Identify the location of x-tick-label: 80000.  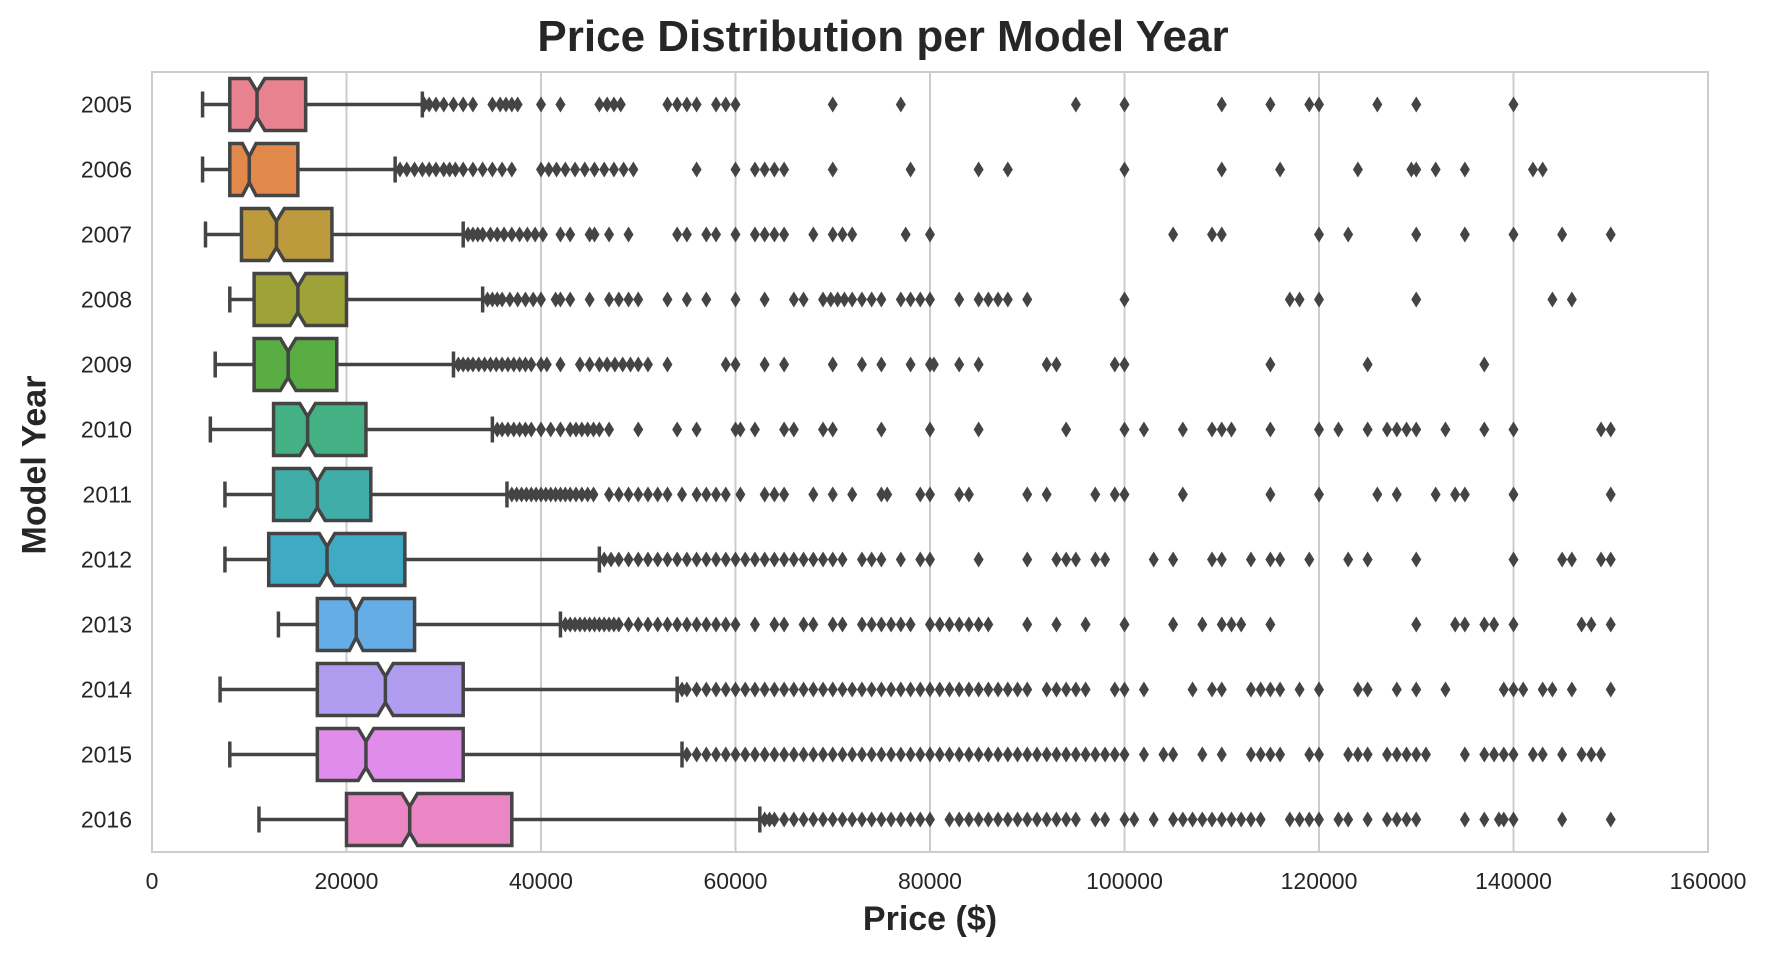
(930, 881).